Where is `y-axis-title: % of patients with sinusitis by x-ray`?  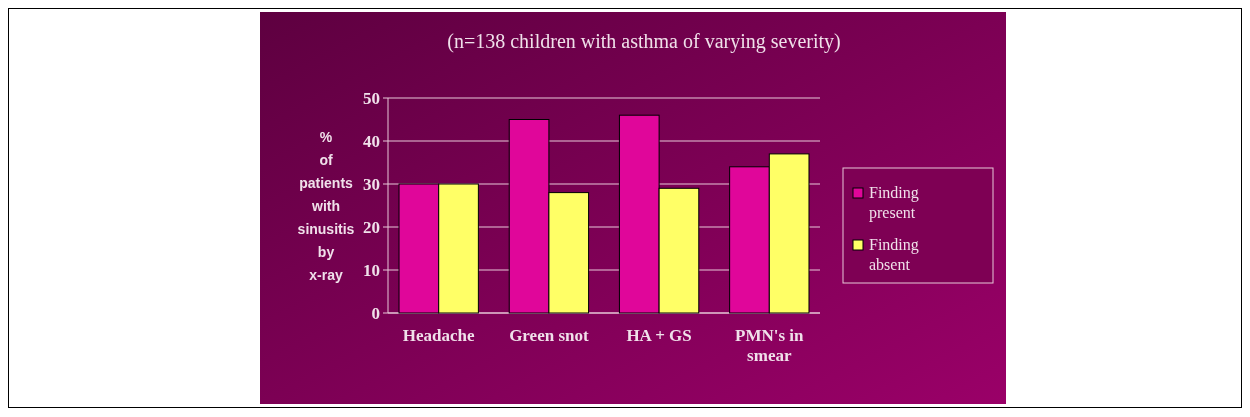 y-axis-title: % of patients with sinusitis by x-ray is located at coordinates (326, 206).